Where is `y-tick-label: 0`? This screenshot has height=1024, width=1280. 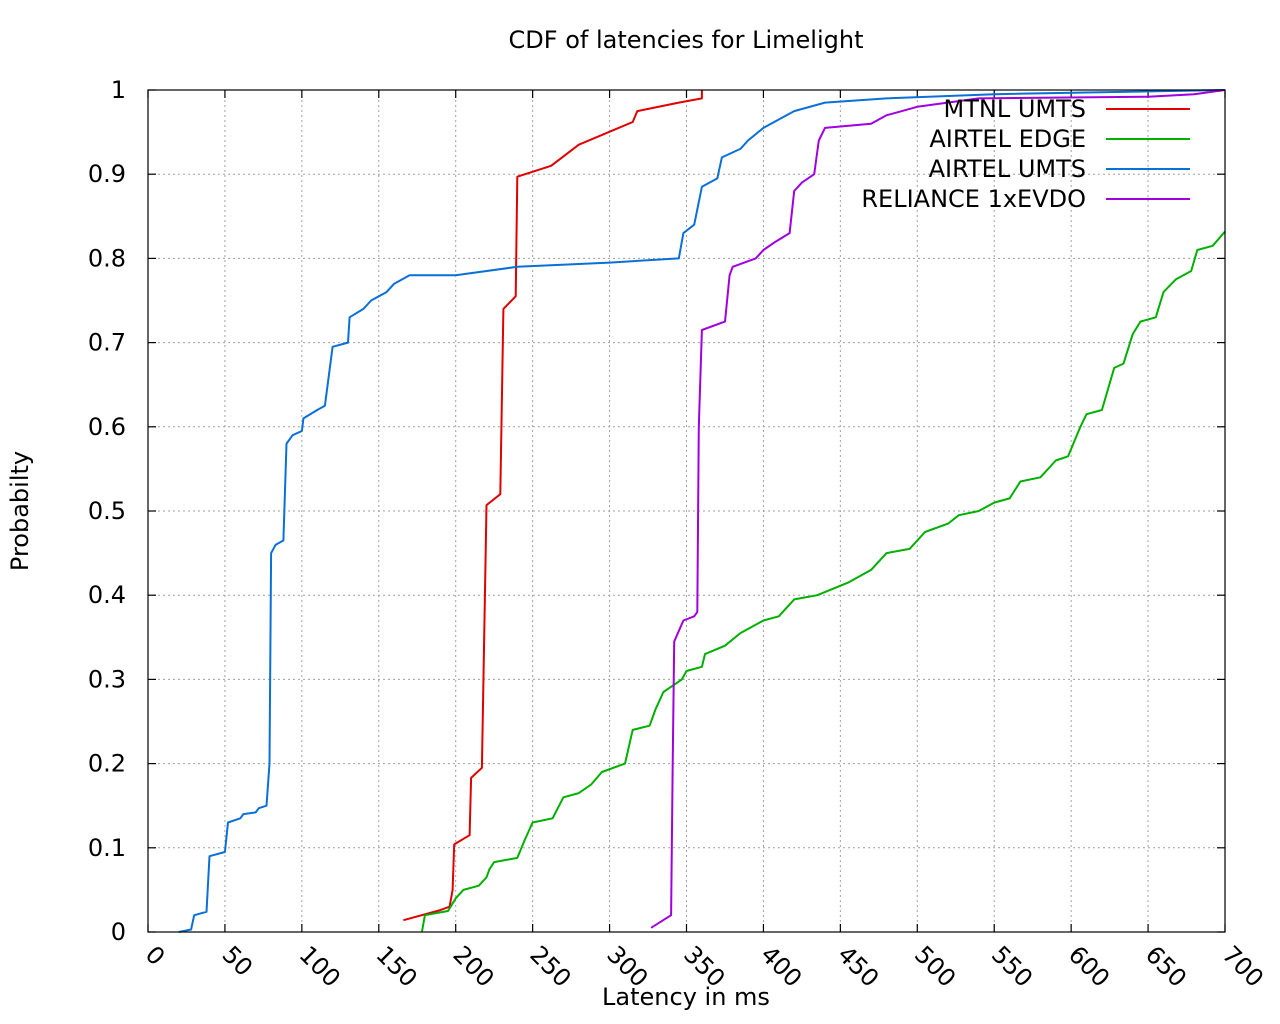
y-tick-label: 0 is located at coordinates (118, 932).